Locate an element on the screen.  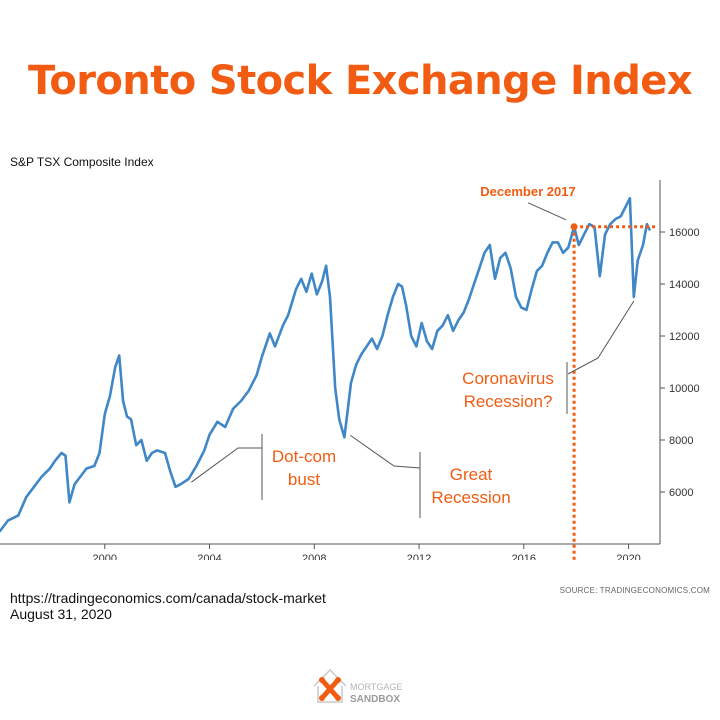
x-tick-label: 2000 is located at coordinates (105, 556).